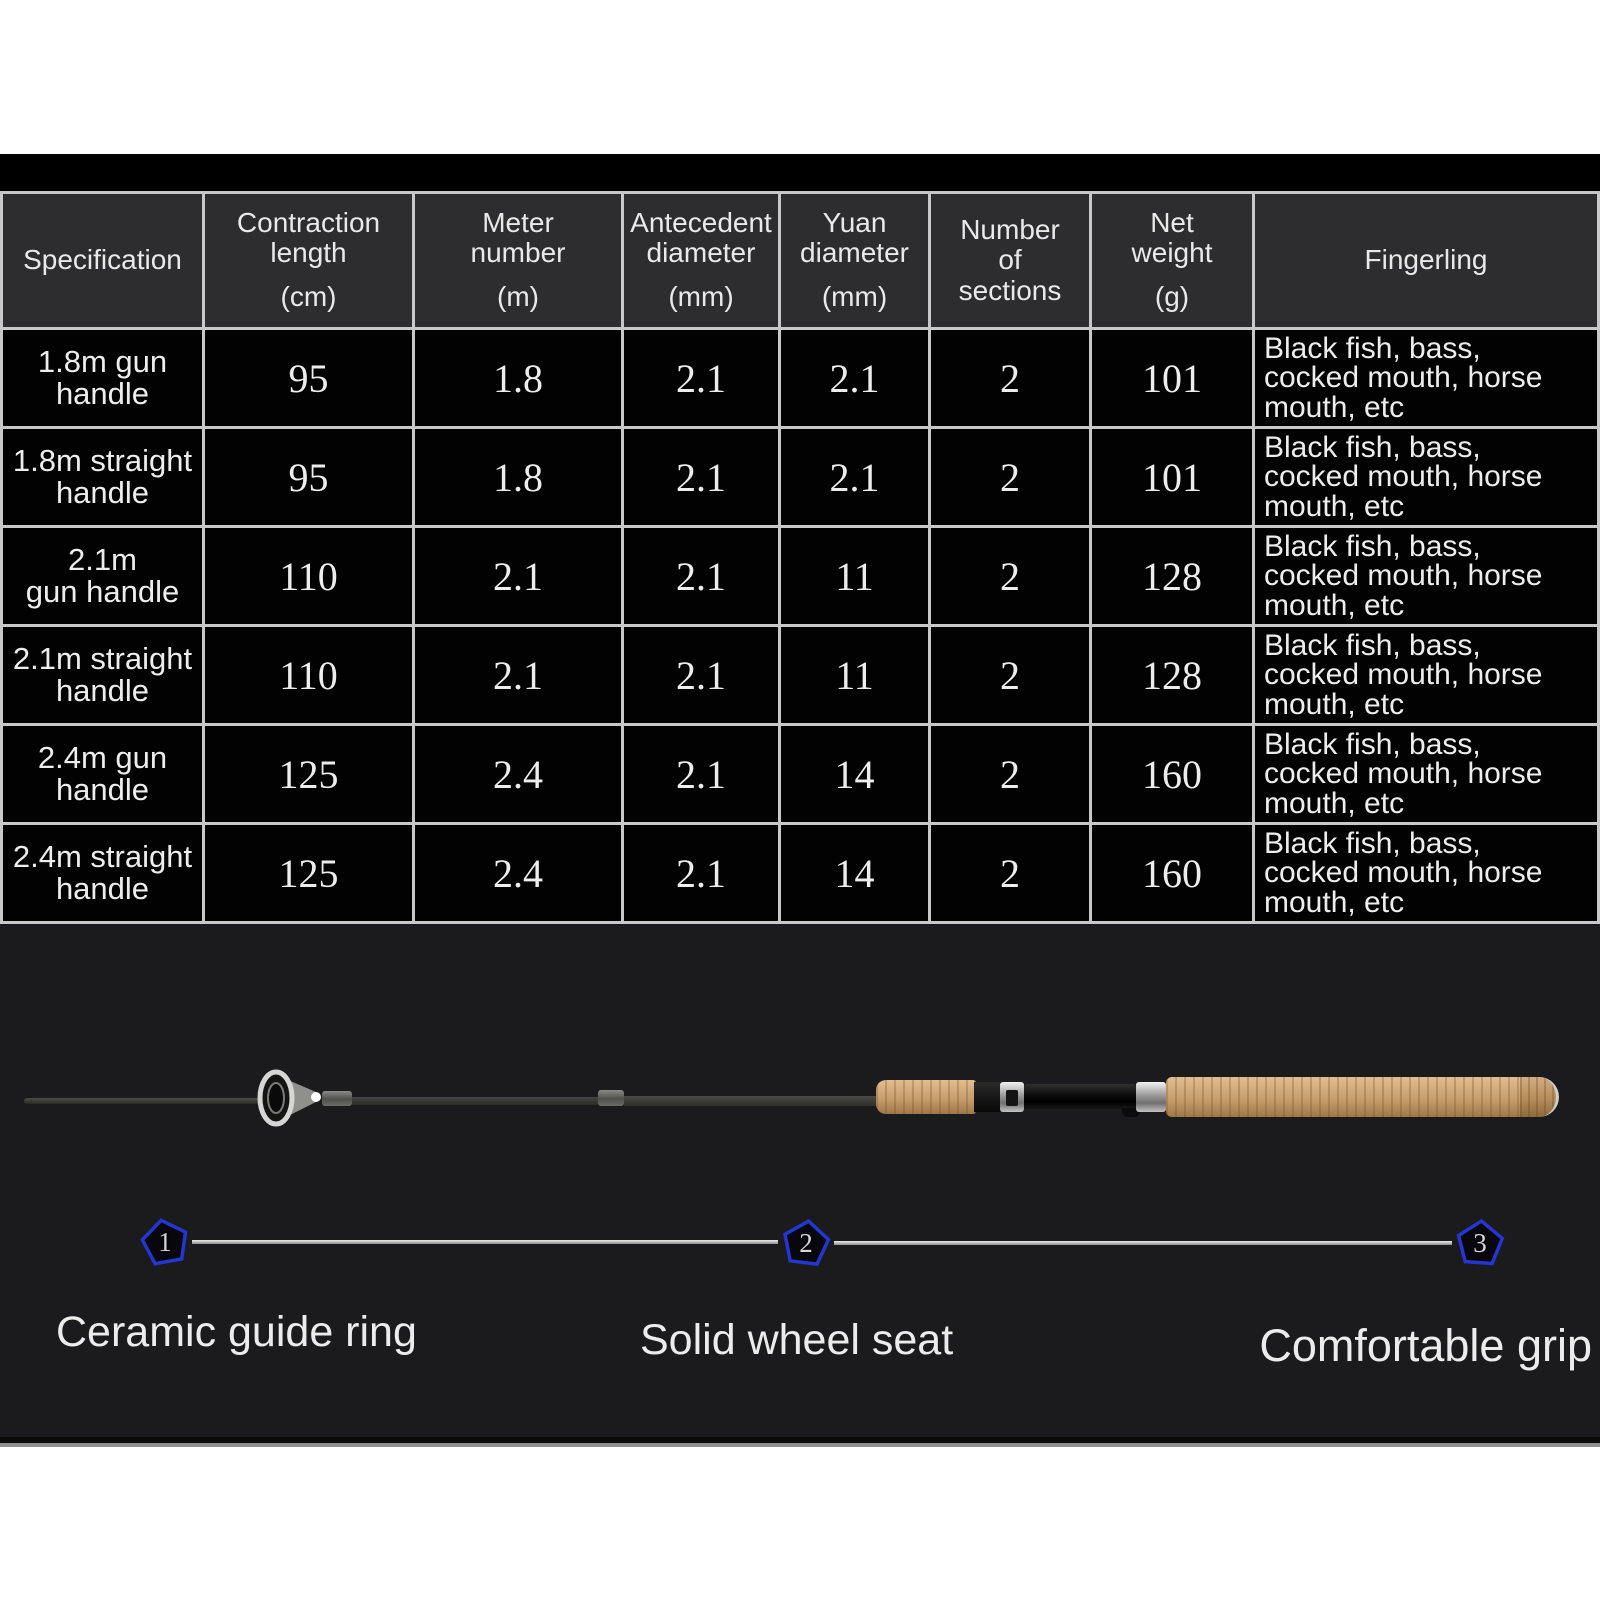  Describe the element at coordinates (1131, 1112) in the screenshot. I see `reel-seat-hood` at that location.